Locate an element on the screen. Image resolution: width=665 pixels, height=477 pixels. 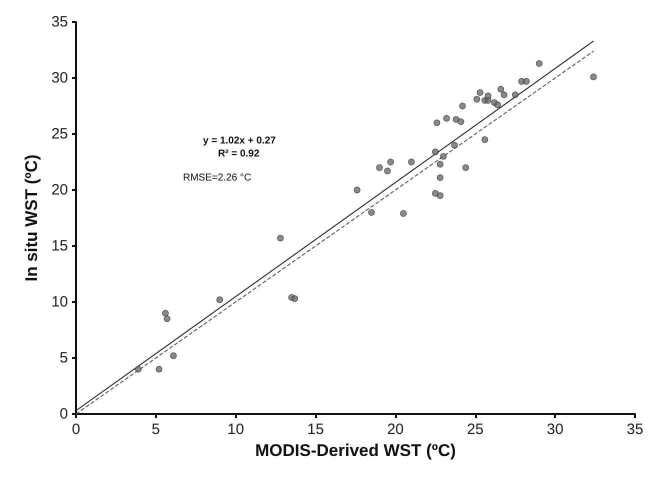
x-tick-label: 5 is located at coordinates (156, 429).